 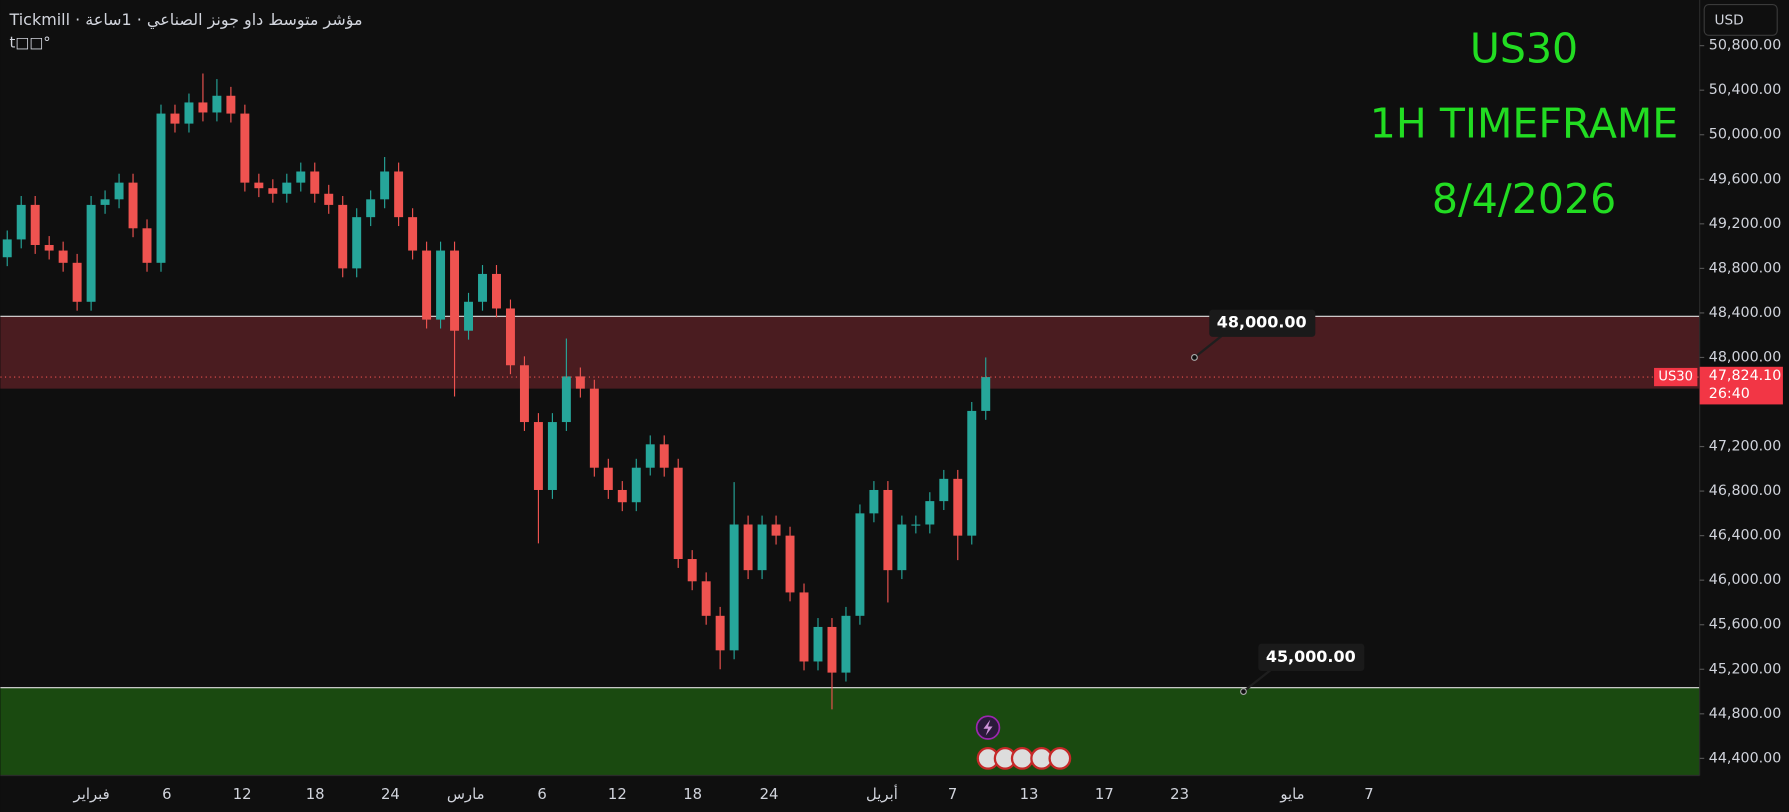 I want to click on x-tick-label: 17, so click(x=1104, y=794).